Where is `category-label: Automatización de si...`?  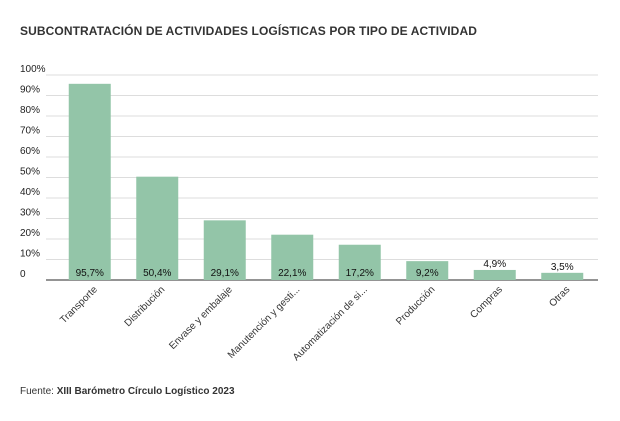
category-label: Automatización de si... is located at coordinates (330, 323).